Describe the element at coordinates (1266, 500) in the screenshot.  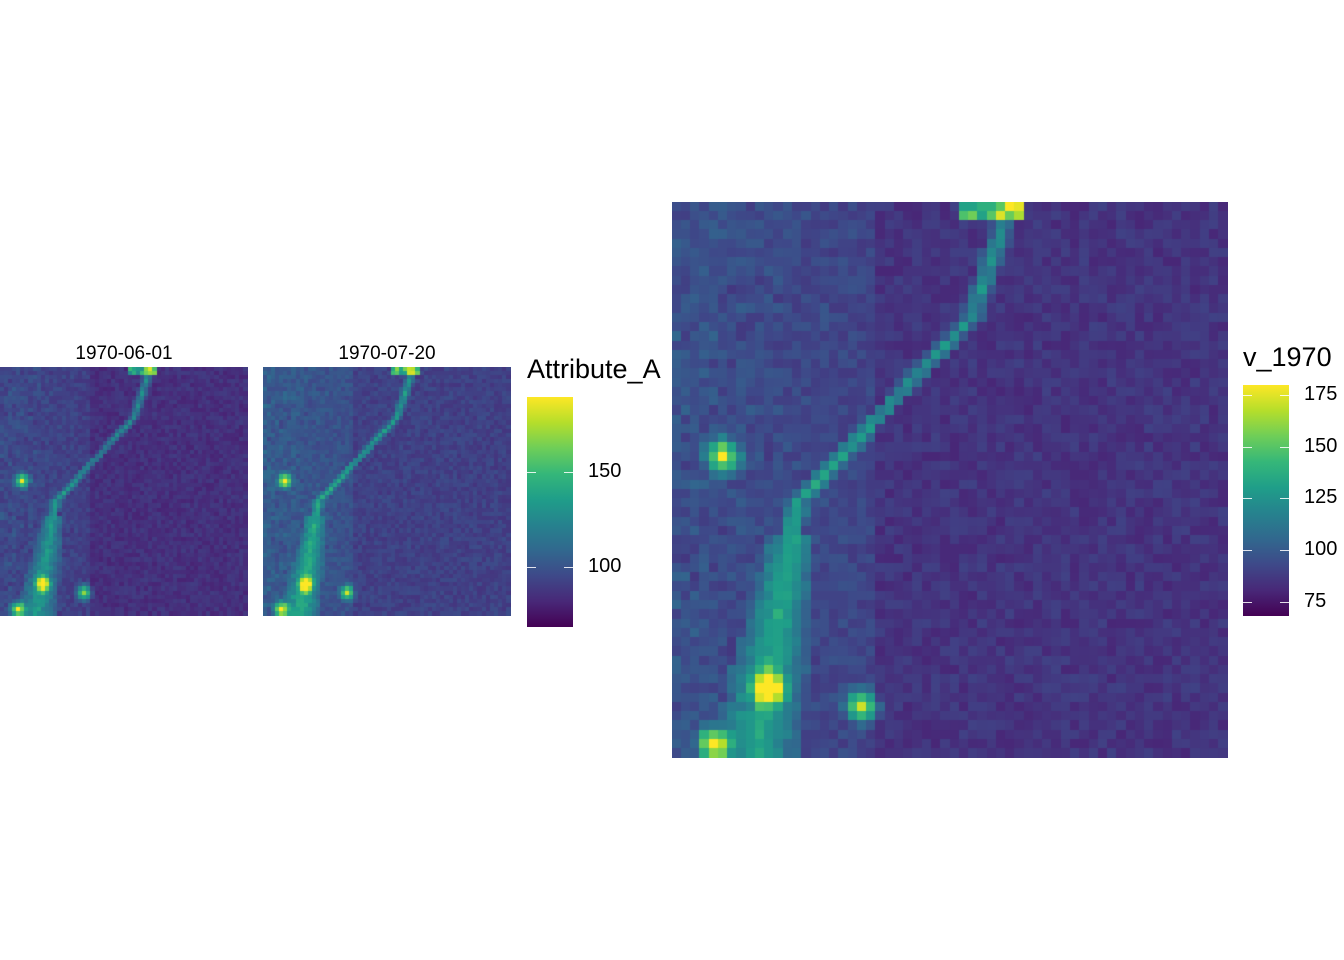
I see `colorbar-v1970` at that location.